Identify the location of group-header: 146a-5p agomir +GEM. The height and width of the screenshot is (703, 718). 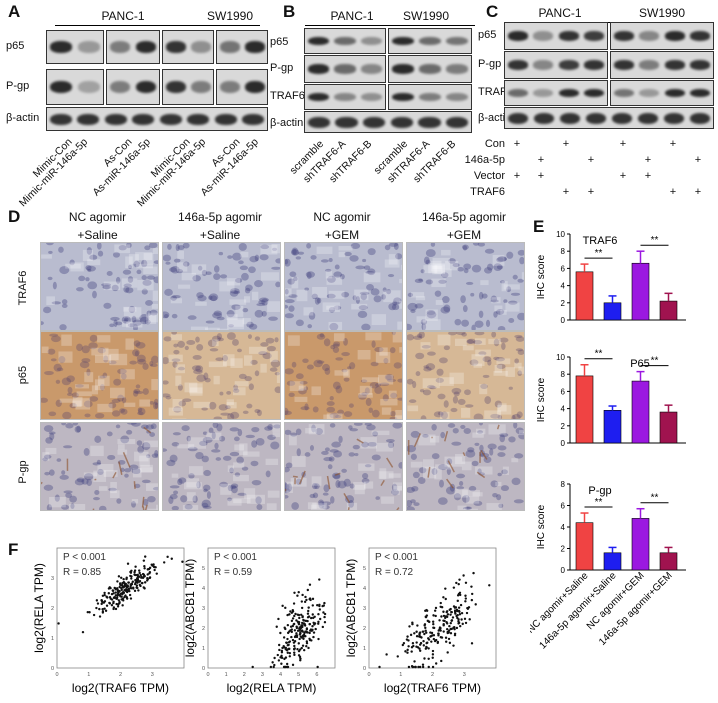
(464, 226).